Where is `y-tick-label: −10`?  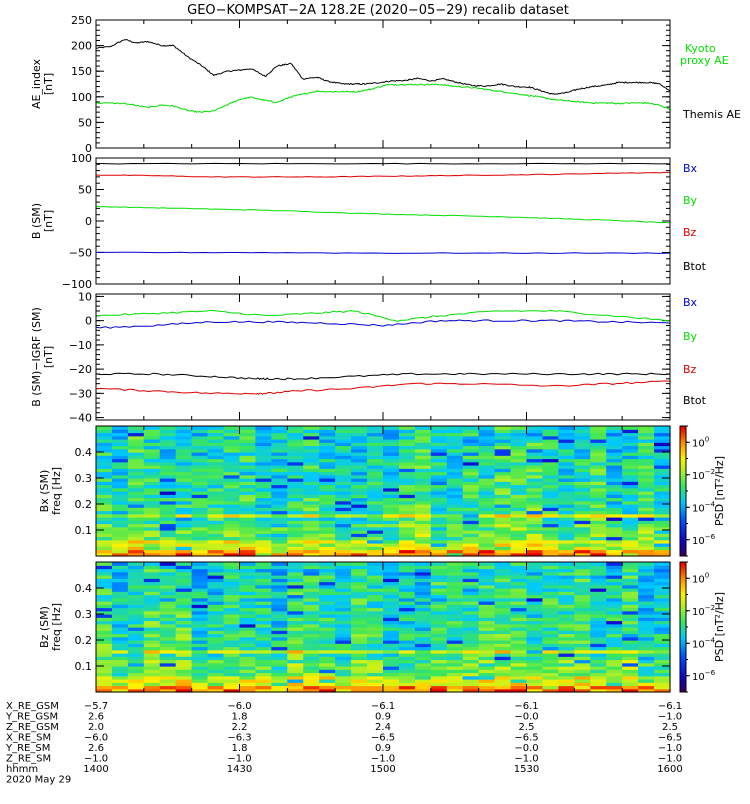
y-tick-label: −10 is located at coordinates (80, 345).